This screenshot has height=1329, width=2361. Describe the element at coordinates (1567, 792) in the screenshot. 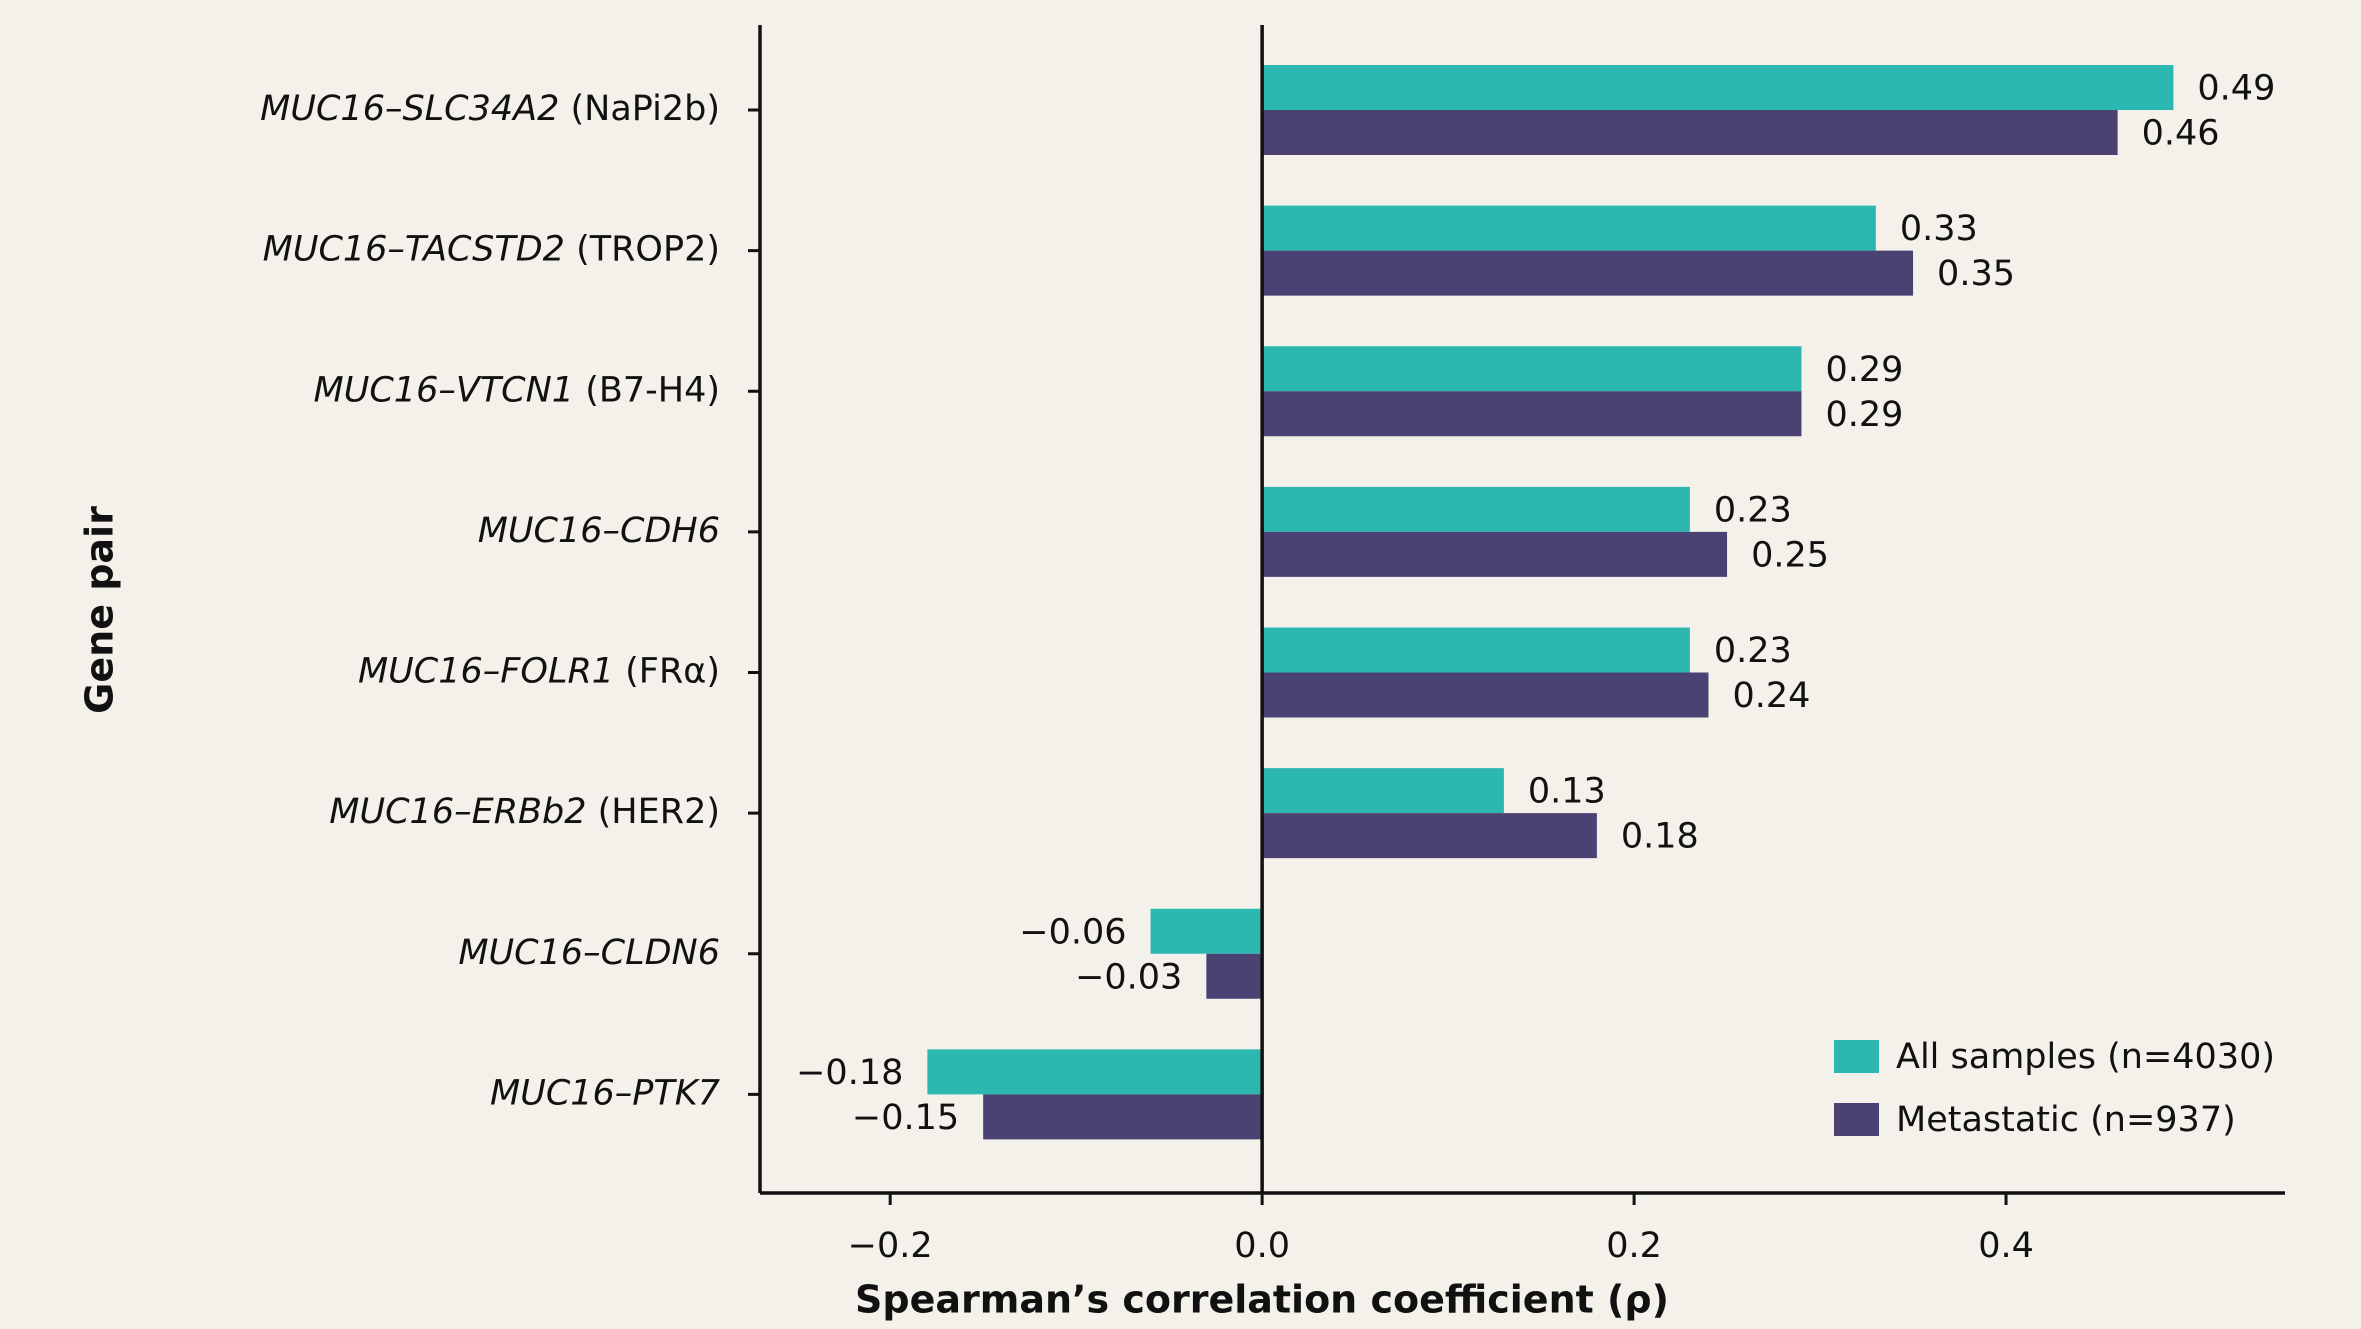

I see `value-label: 0.13` at that location.